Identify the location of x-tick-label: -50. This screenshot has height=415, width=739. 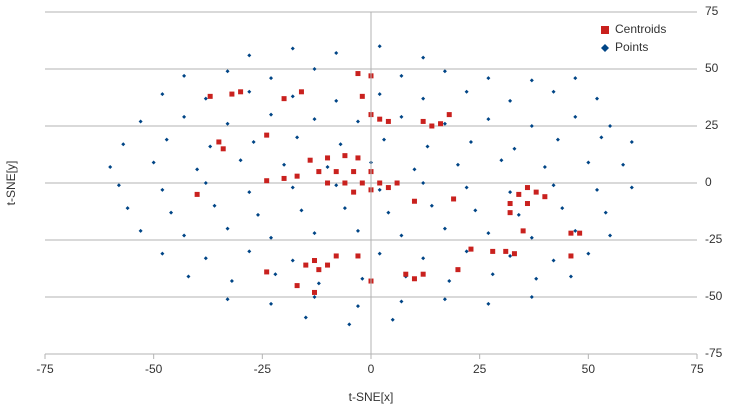
(154, 369).